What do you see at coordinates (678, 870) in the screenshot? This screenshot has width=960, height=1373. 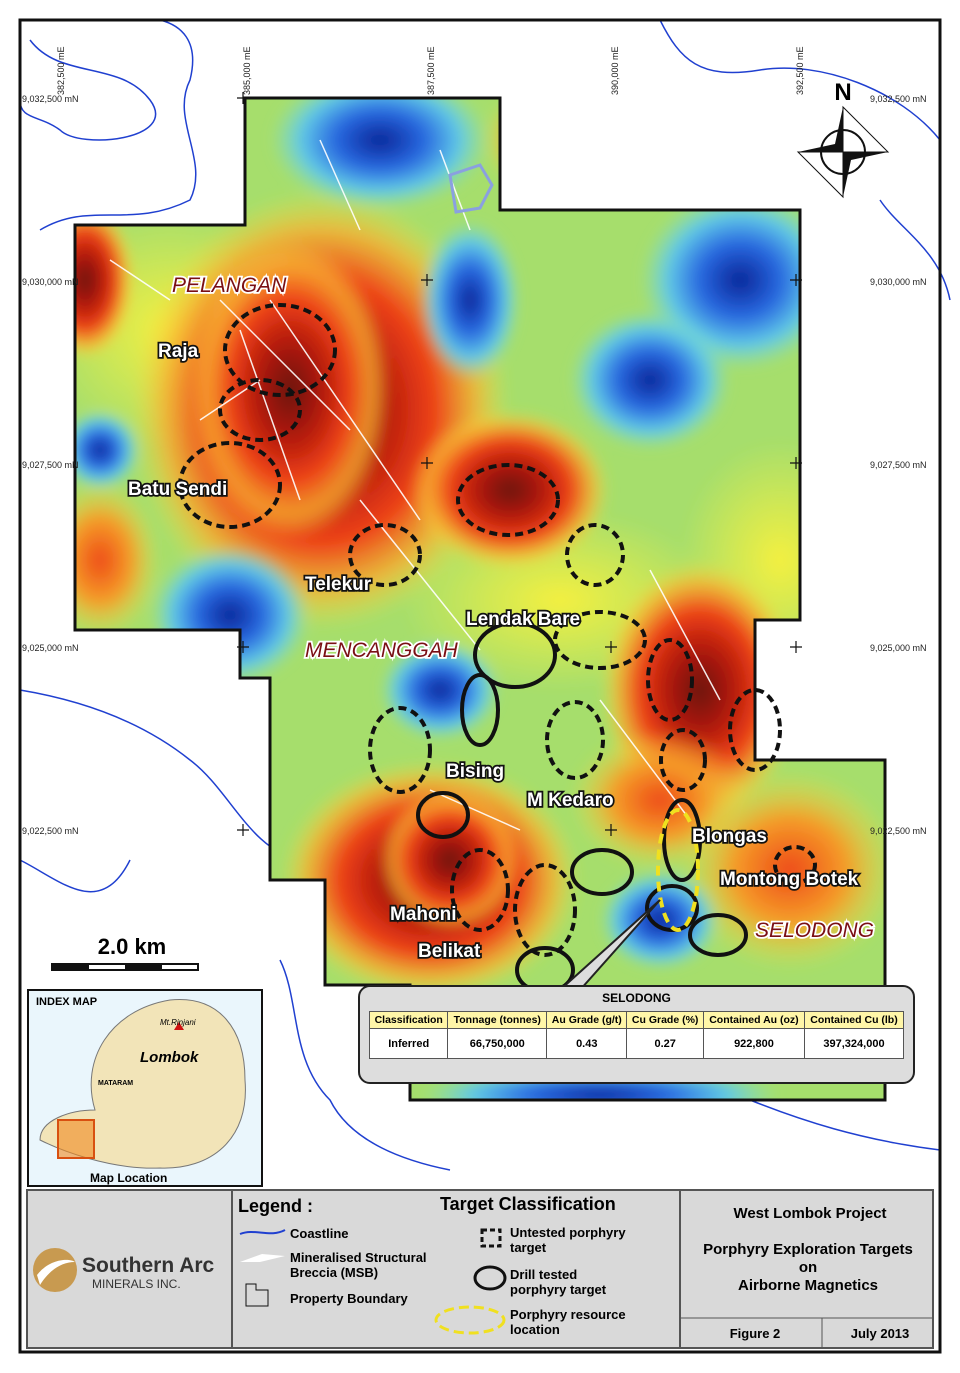 I see `resource-location` at bounding box center [678, 870].